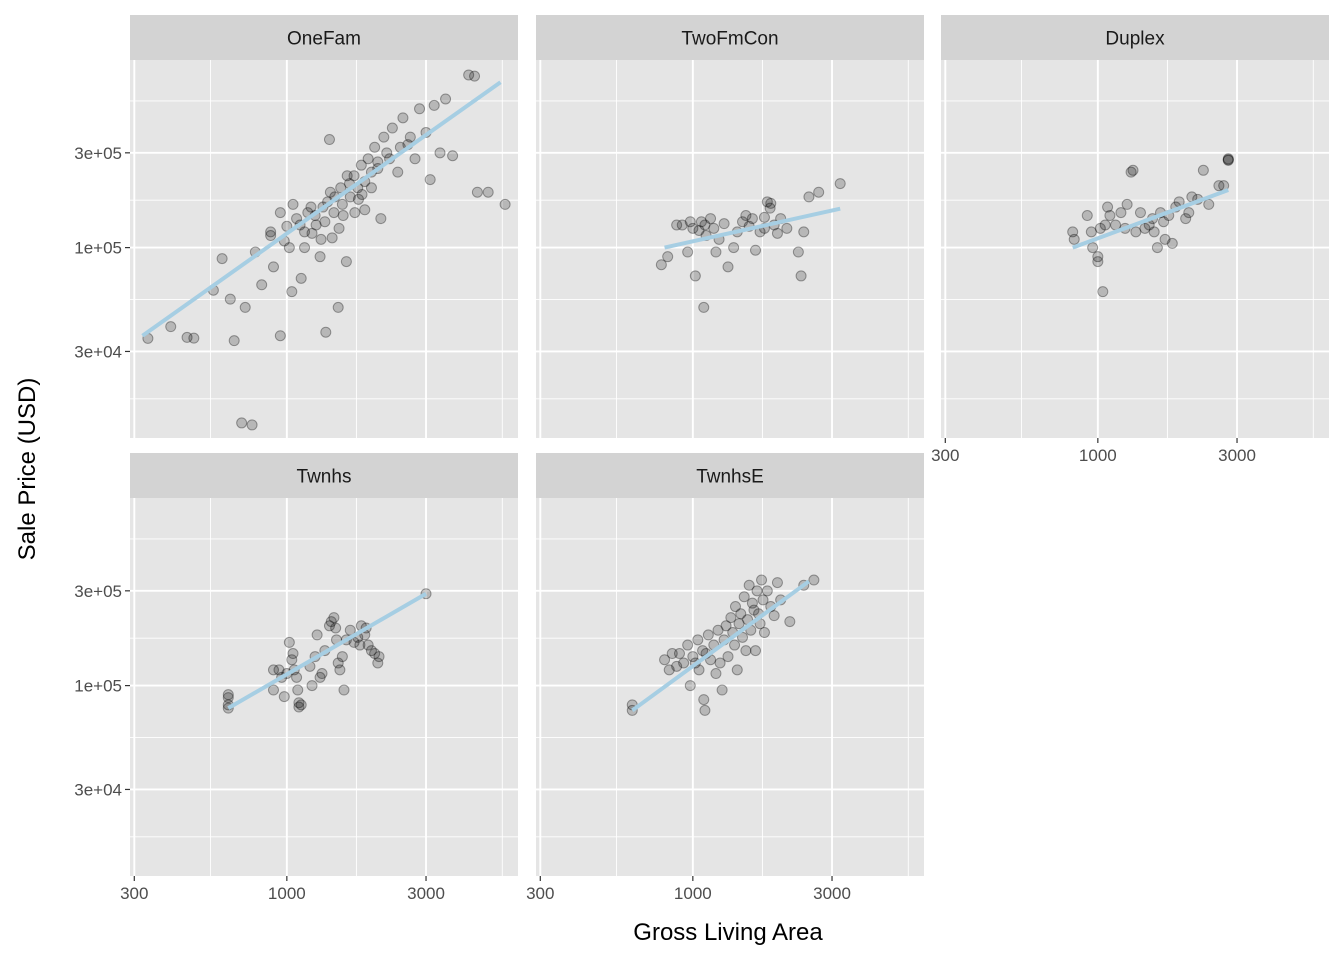 This screenshot has width=1344, height=960. I want to click on x-tick-label: 3000, so click(832, 893).